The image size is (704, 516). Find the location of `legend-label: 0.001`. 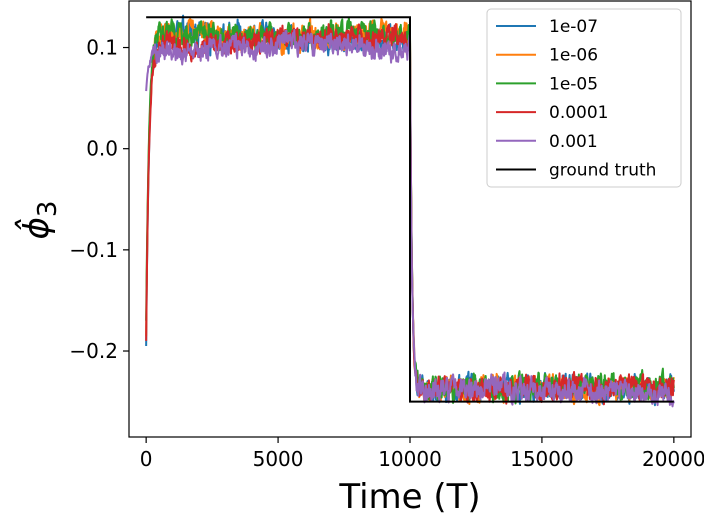

legend-label: 0.001 is located at coordinates (573, 142).